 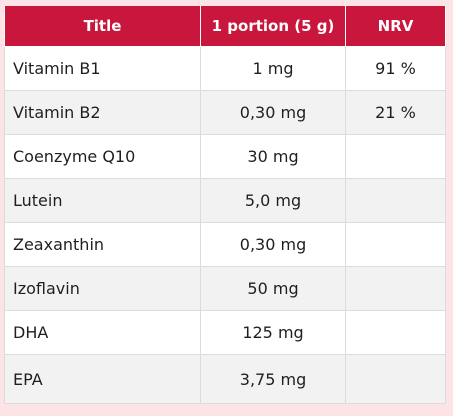 I want to click on header-row: Title 1 portion (5 g) NRV, so click(x=225, y=26).